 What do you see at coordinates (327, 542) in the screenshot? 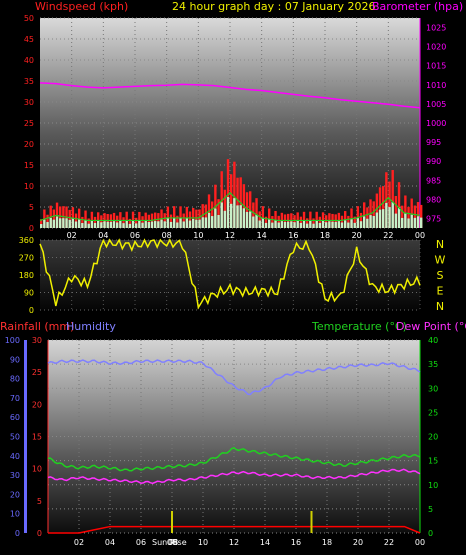
I see `time-tick-label: 18` at bounding box center [327, 542].